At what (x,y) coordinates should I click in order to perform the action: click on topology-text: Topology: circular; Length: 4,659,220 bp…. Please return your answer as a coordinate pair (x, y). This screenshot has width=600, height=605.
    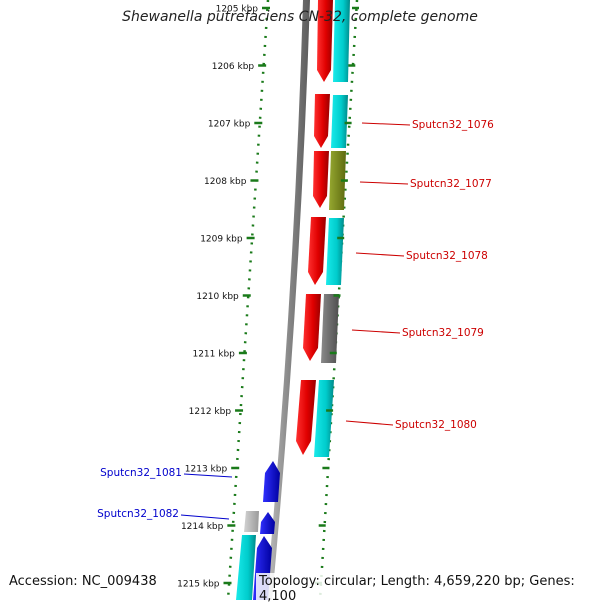
    Looking at the image, I should click on (428, 589).